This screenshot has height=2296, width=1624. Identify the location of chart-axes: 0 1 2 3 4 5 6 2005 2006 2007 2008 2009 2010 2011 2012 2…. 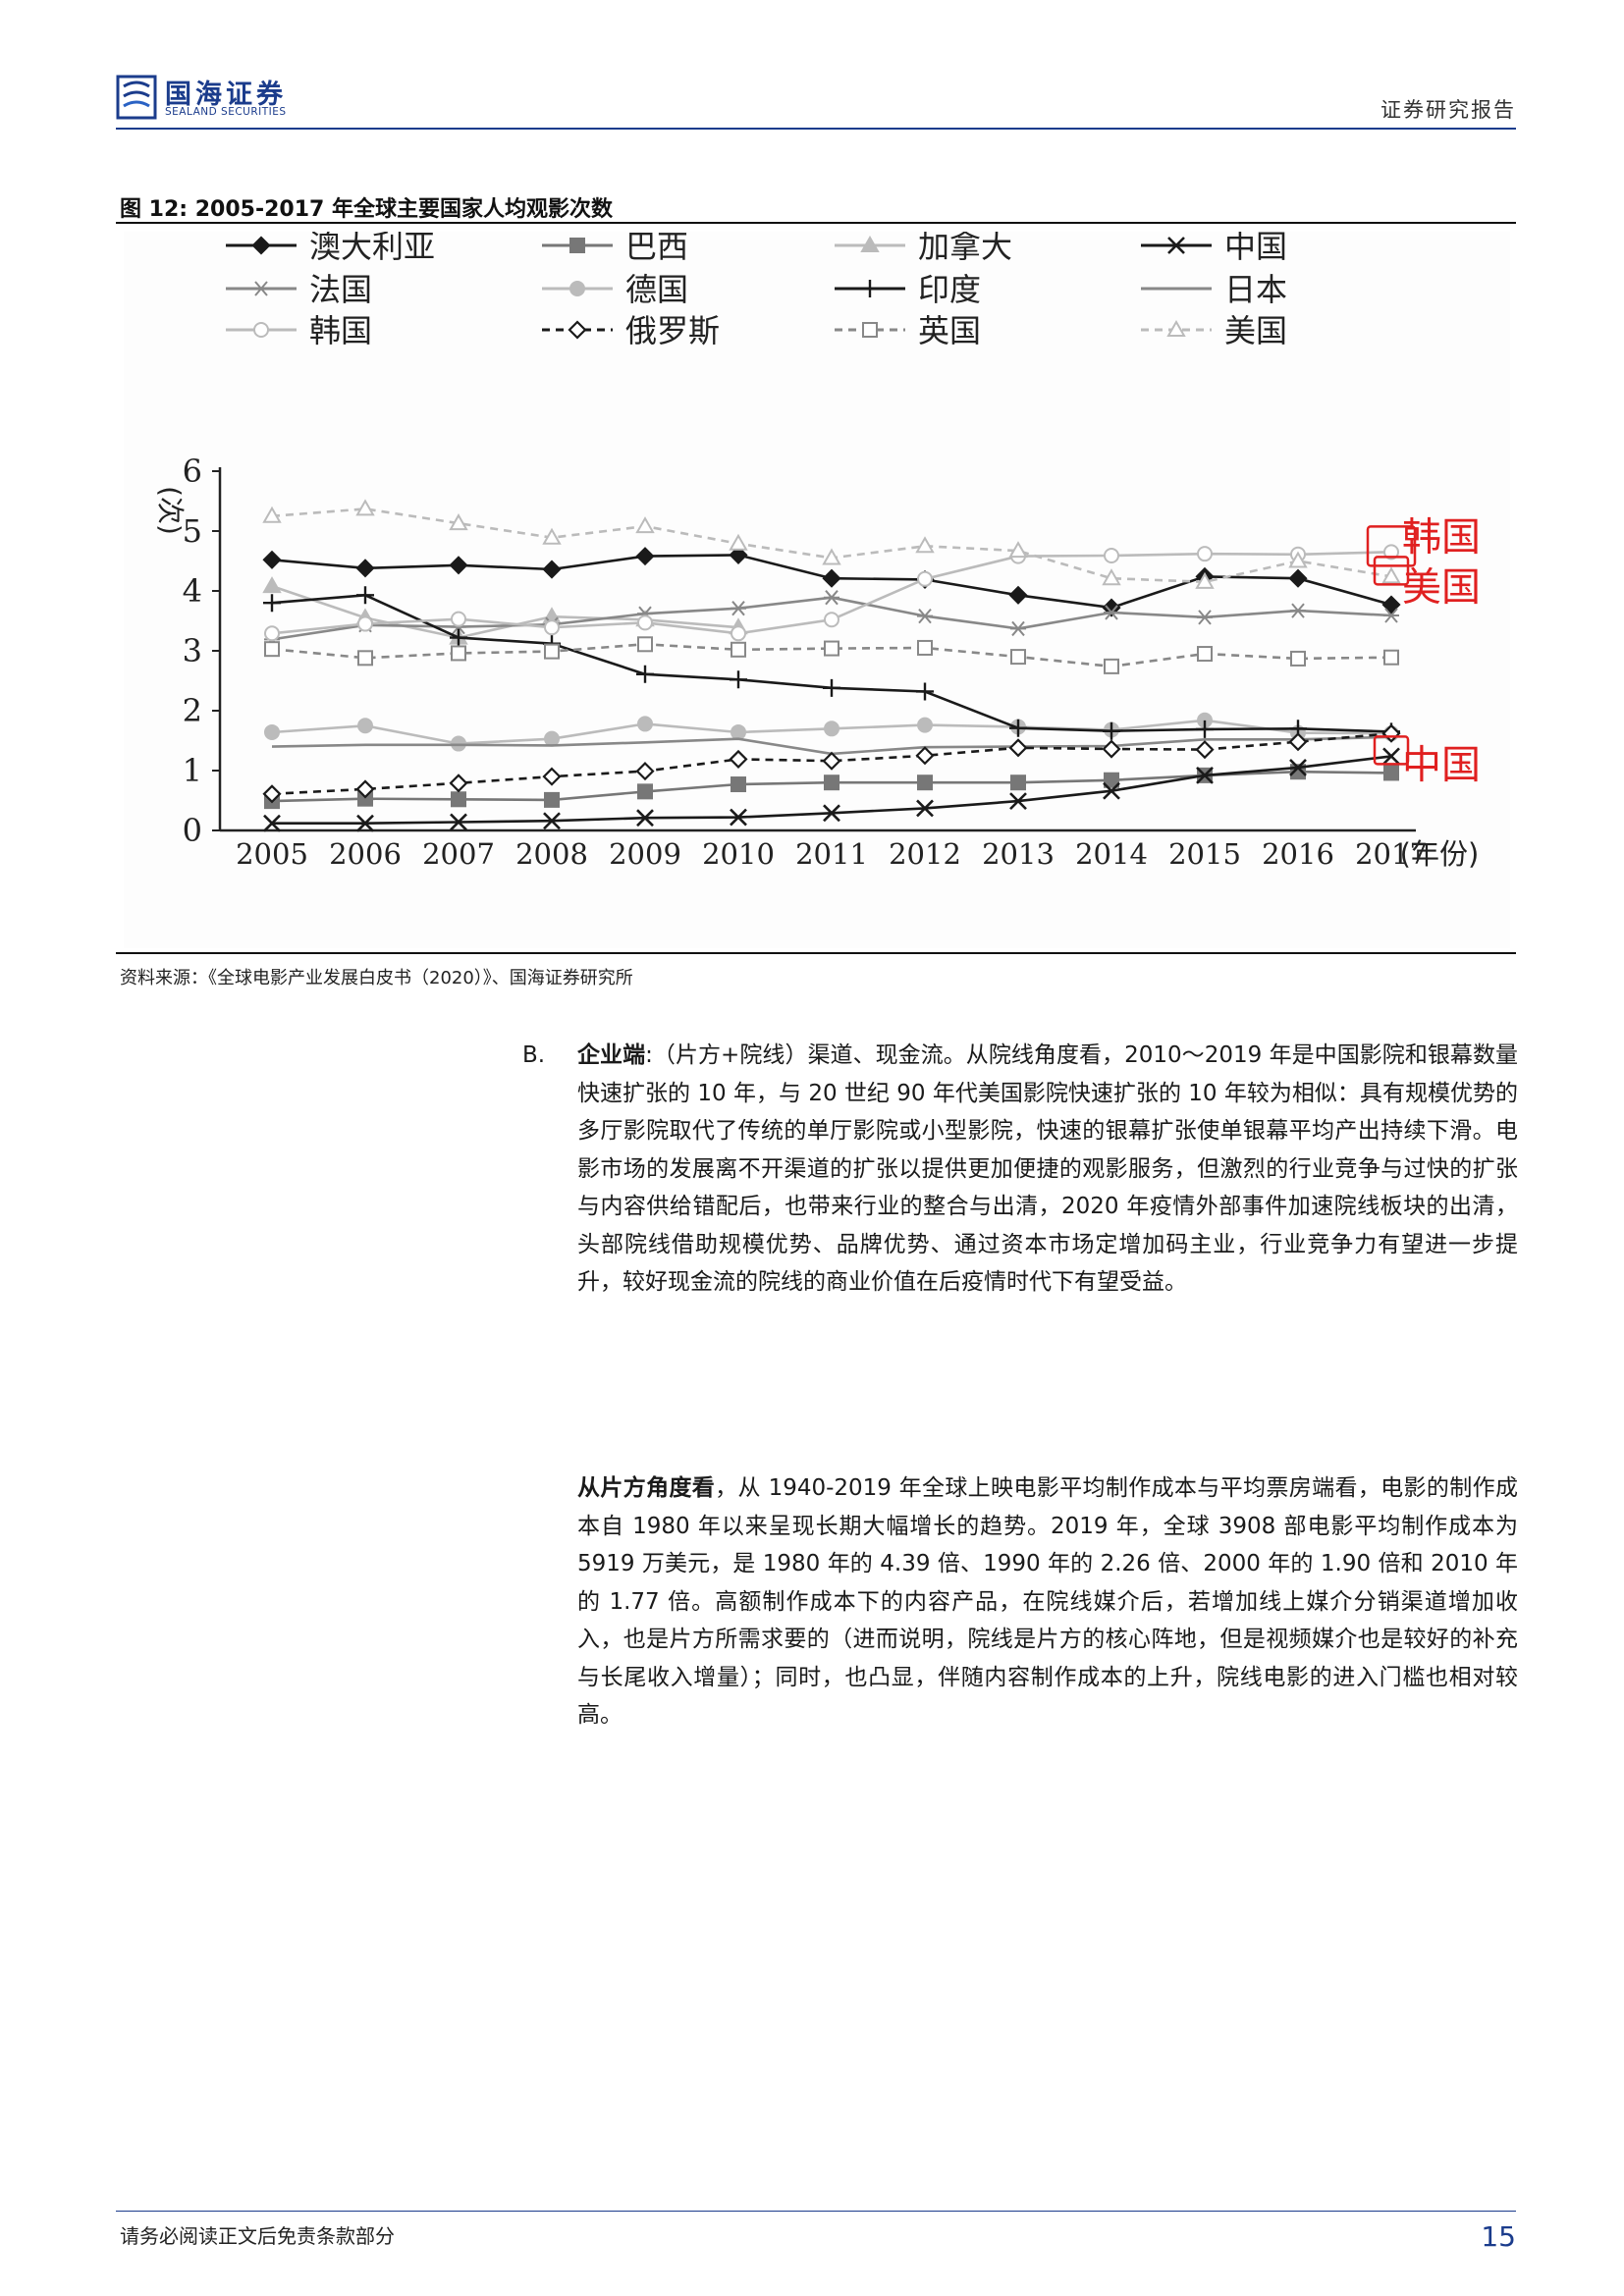
(816, 662).